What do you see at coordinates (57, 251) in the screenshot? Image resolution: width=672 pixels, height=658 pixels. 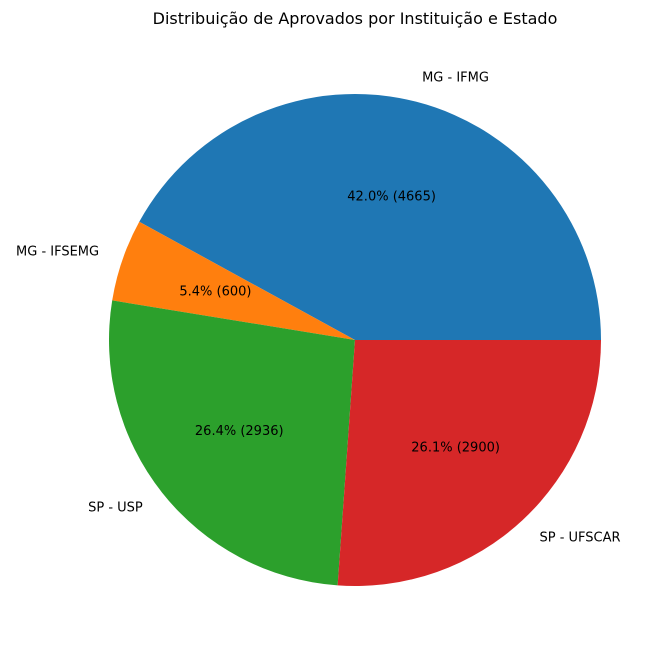 I see `slice-label-mg-ifsemg: MG - IFSEMG` at bounding box center [57, 251].